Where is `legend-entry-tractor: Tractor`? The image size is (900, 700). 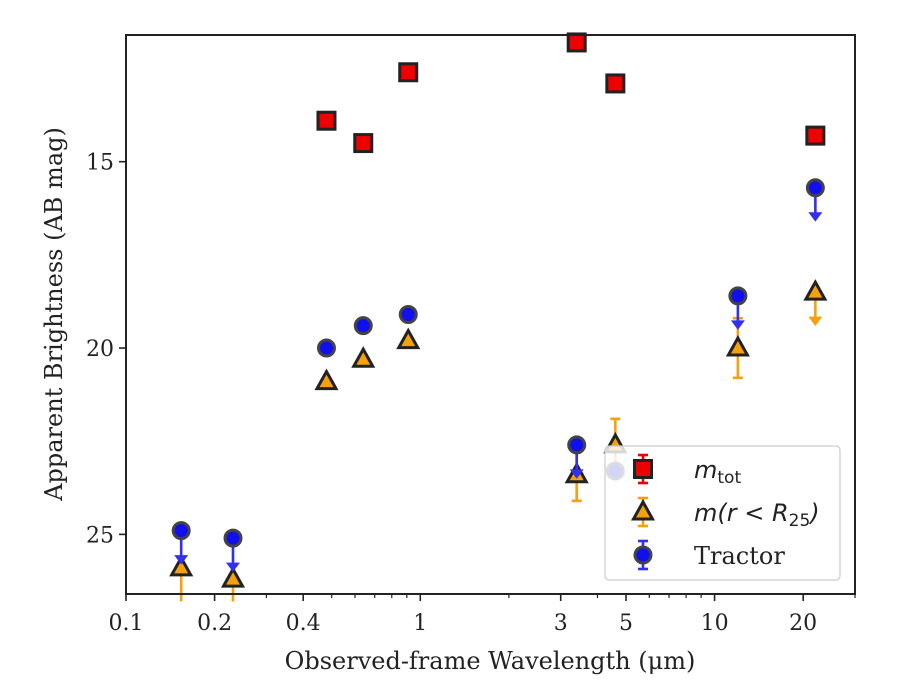 legend-entry-tractor: Tractor is located at coordinates (709, 555).